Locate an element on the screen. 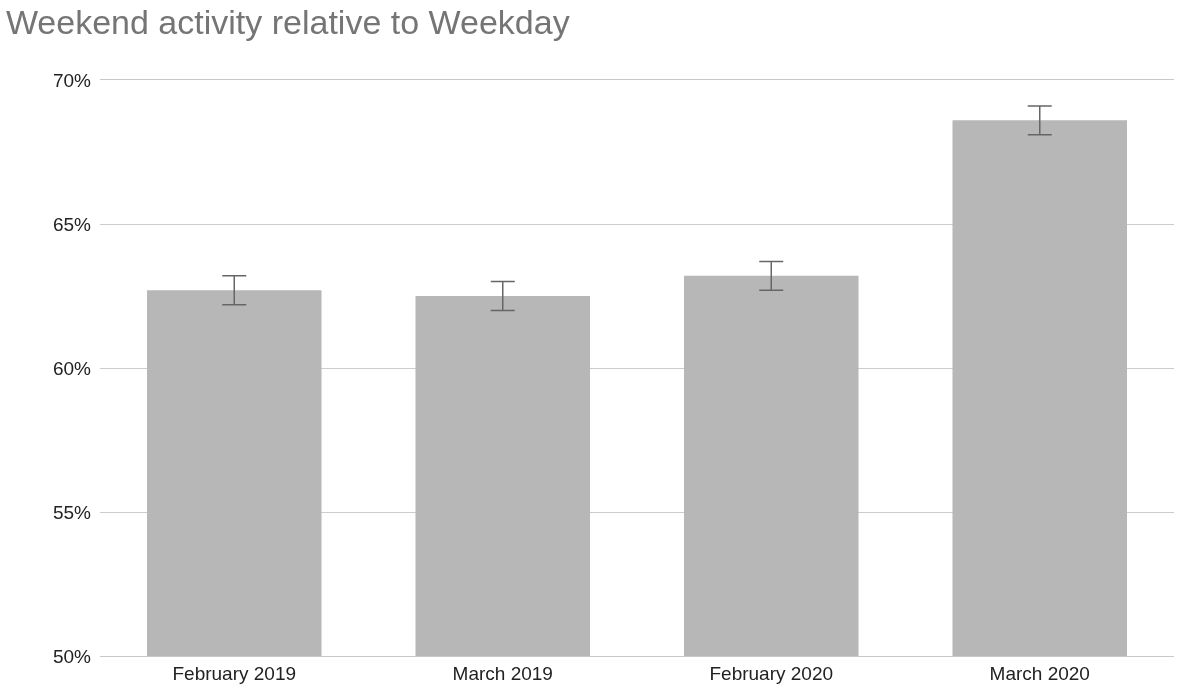 The width and height of the screenshot is (1179, 696). y-tick-label: 60% is located at coordinates (72, 368).